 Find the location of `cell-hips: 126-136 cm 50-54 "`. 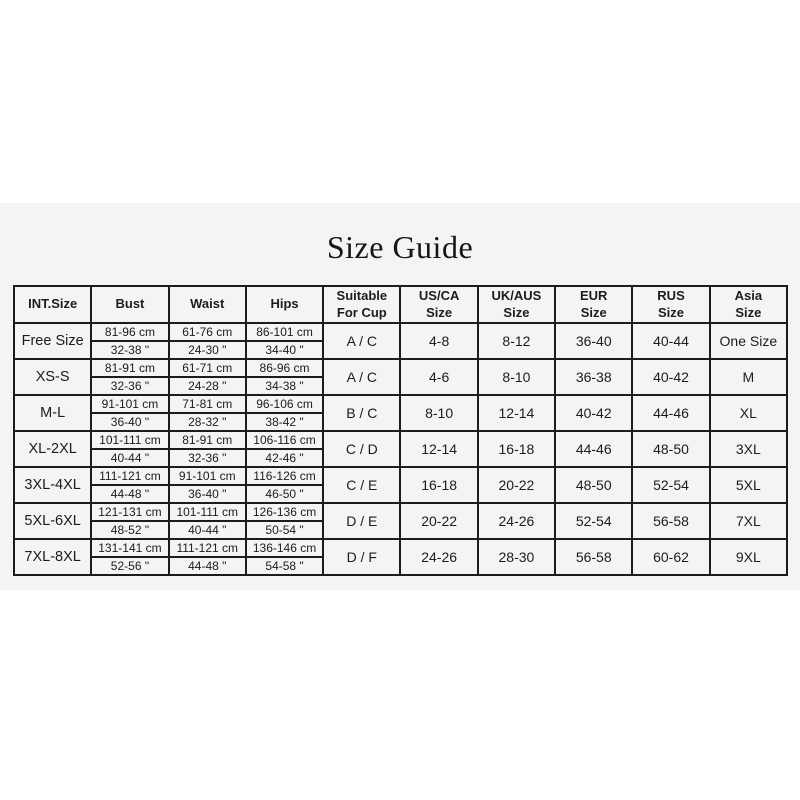

cell-hips: 126-136 cm 50-54 " is located at coordinates (284, 521).